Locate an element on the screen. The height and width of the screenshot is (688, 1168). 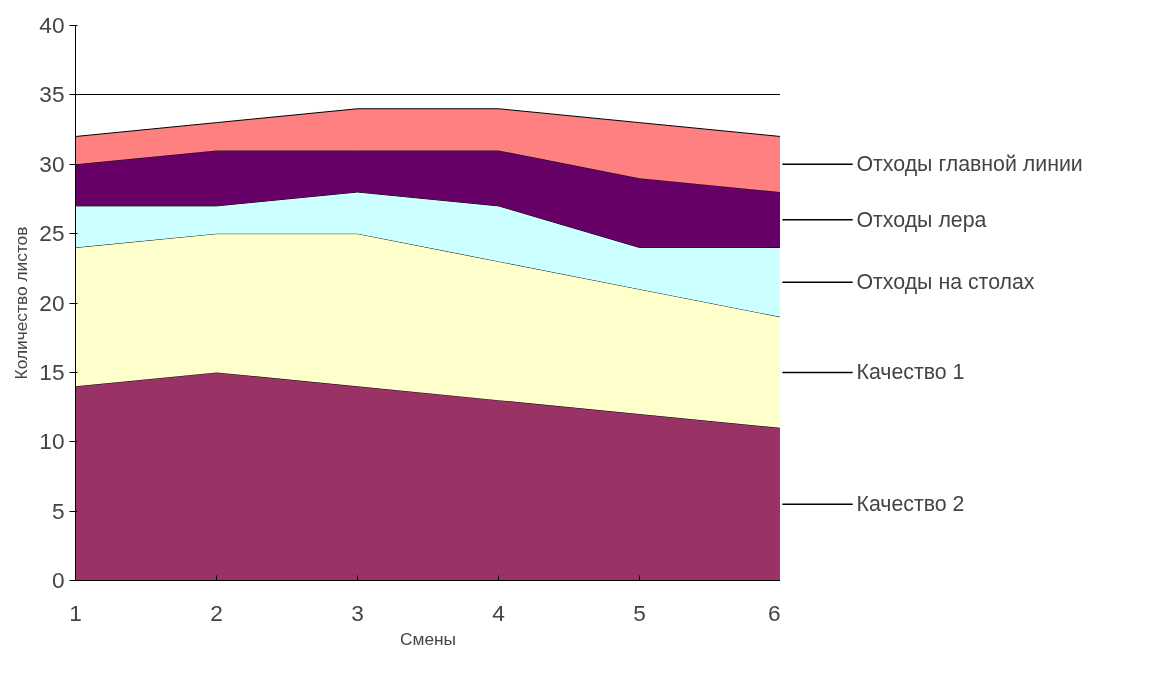
legend-label: Отходы на столах is located at coordinates (945, 282).